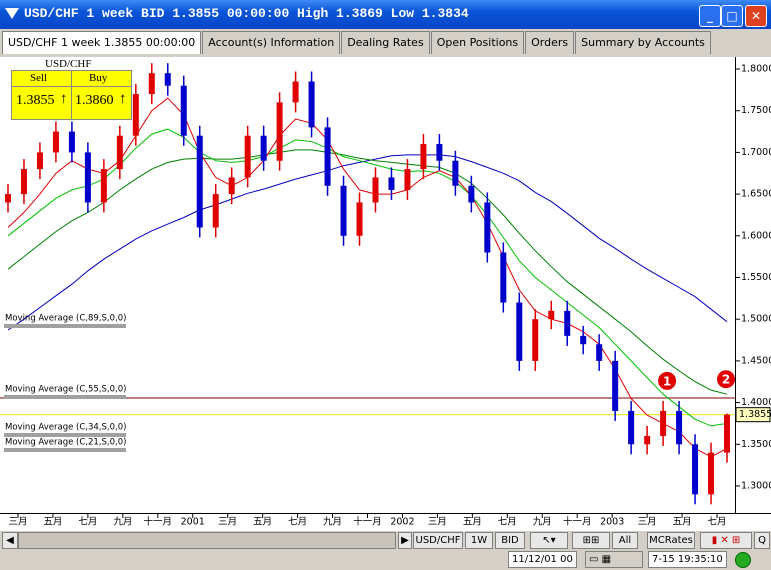 The width and height of the screenshot is (771, 570). What do you see at coordinates (65, 319) in the screenshot?
I see `indicator-label: Moving Average (C,89,S,0,0)` at bounding box center [65, 319].